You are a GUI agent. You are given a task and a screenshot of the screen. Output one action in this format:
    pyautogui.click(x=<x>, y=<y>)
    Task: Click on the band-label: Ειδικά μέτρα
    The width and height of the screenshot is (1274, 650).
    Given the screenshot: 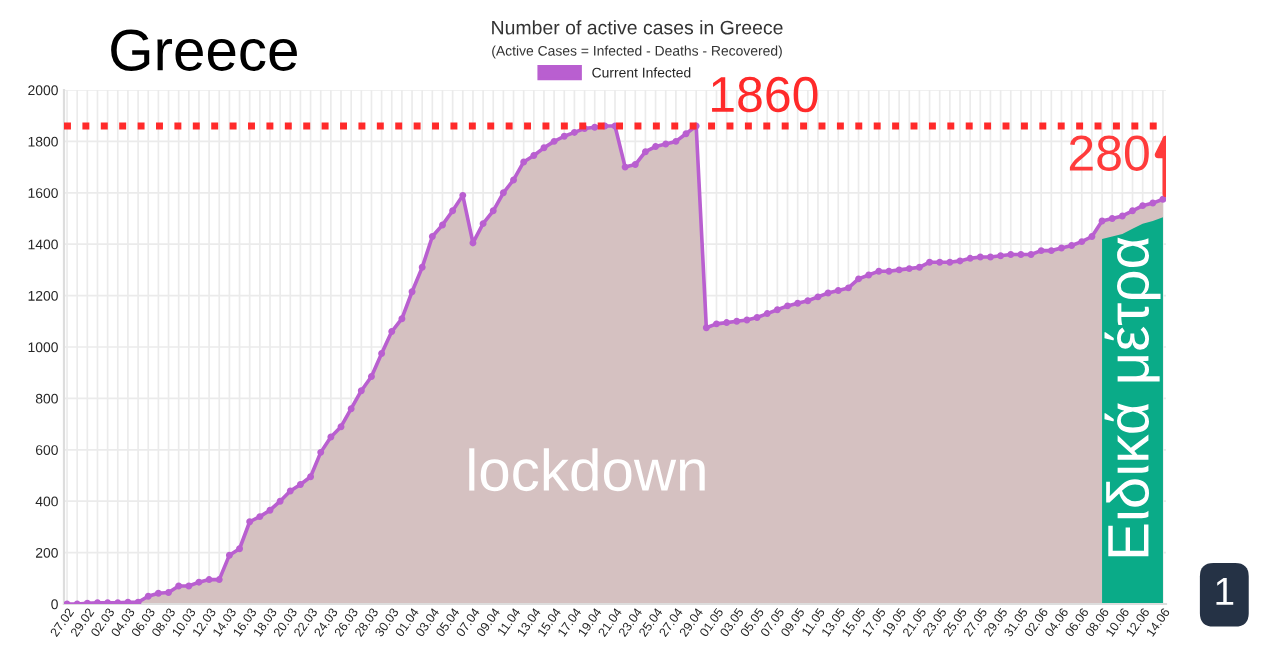 What is the action you would take?
    pyautogui.click(x=1132, y=397)
    